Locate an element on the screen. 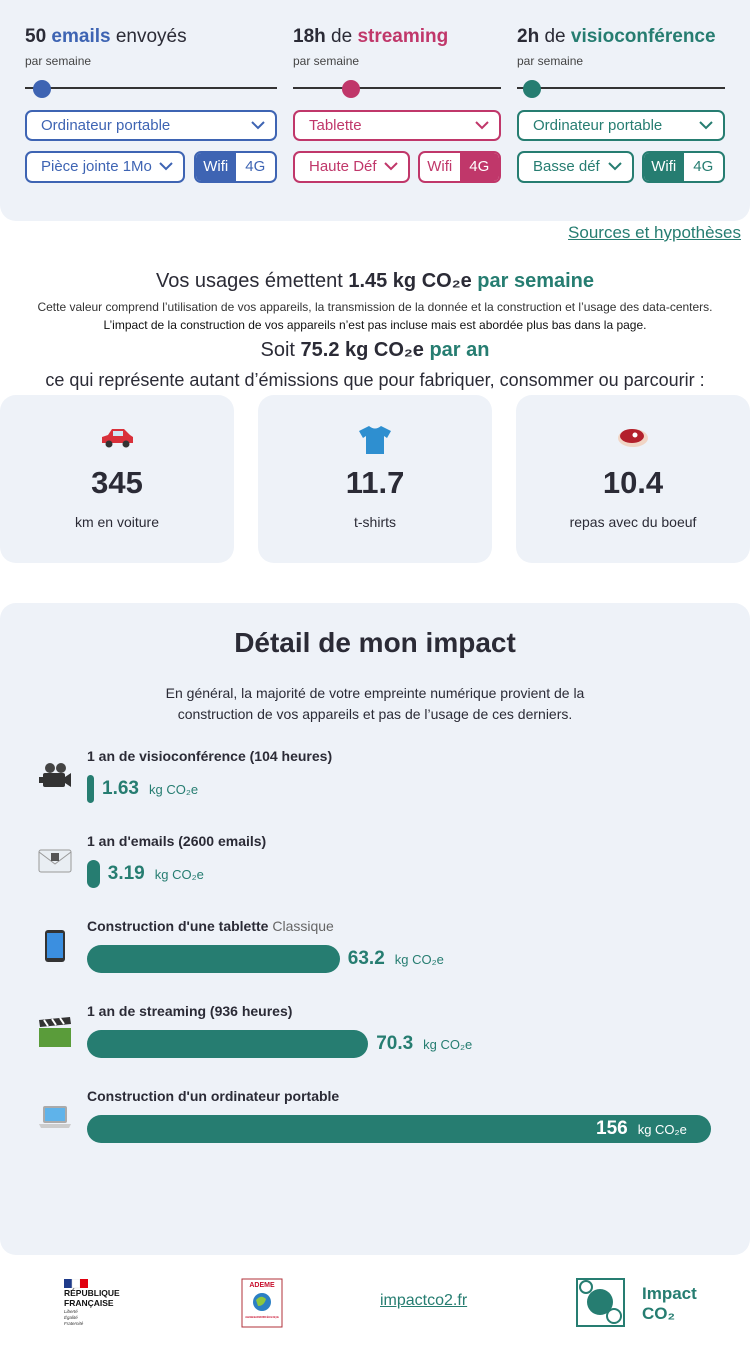  equivalent-card: 11.7 t-shirts is located at coordinates (375, 479).